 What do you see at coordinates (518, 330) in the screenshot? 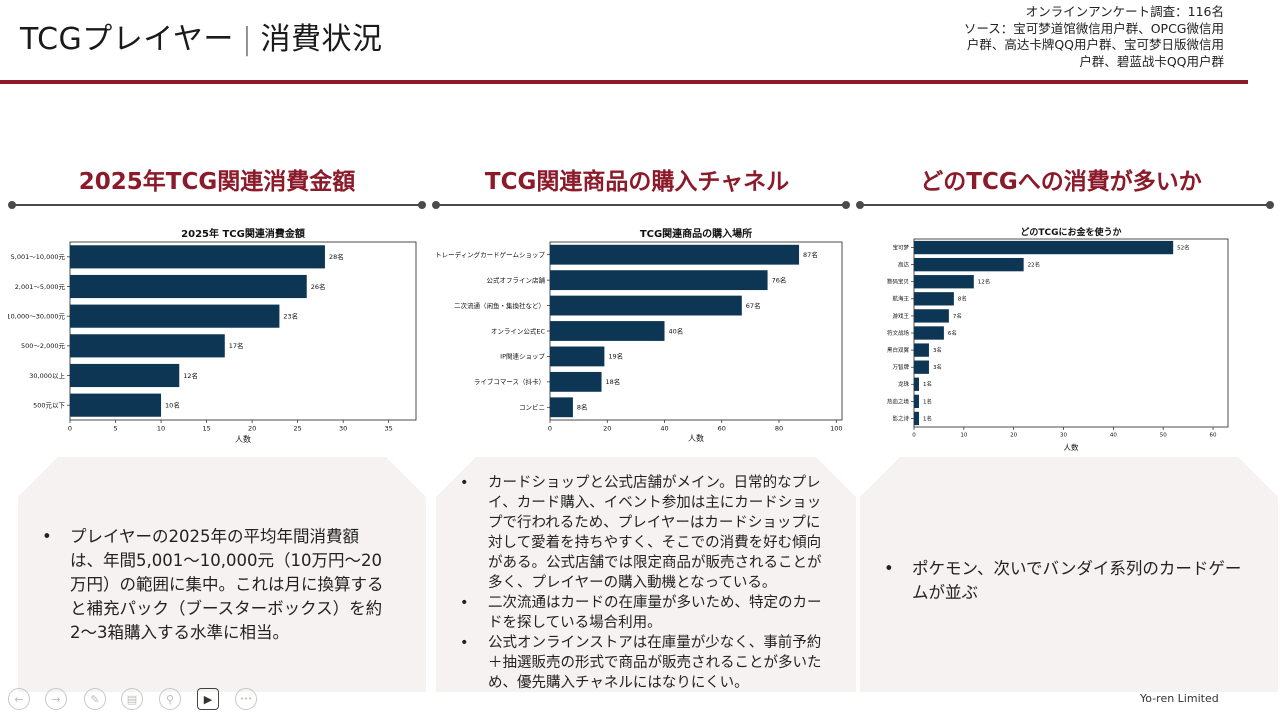
I see `y-tick-label: オンライン公式EC` at bounding box center [518, 330].